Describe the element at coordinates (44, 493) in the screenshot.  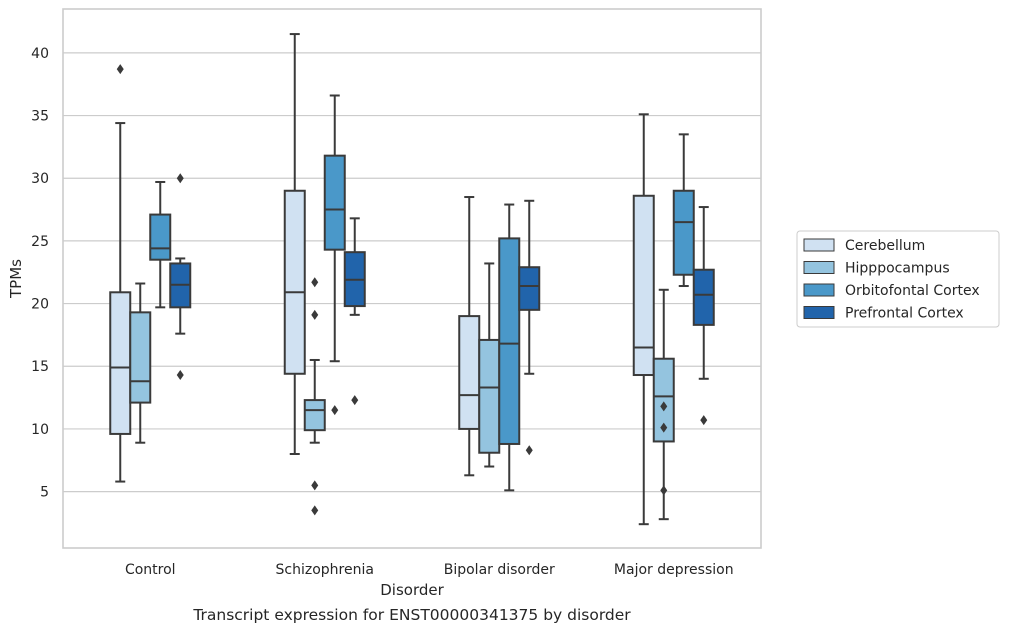
I see `y-tick-label: 5` at that location.